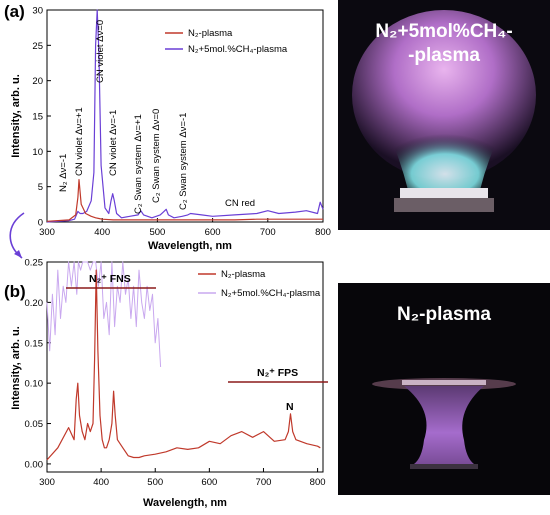  I want to click on annotation-cn-violet-dv-plus1: CN violet Δν=+1, so click(79, 141).